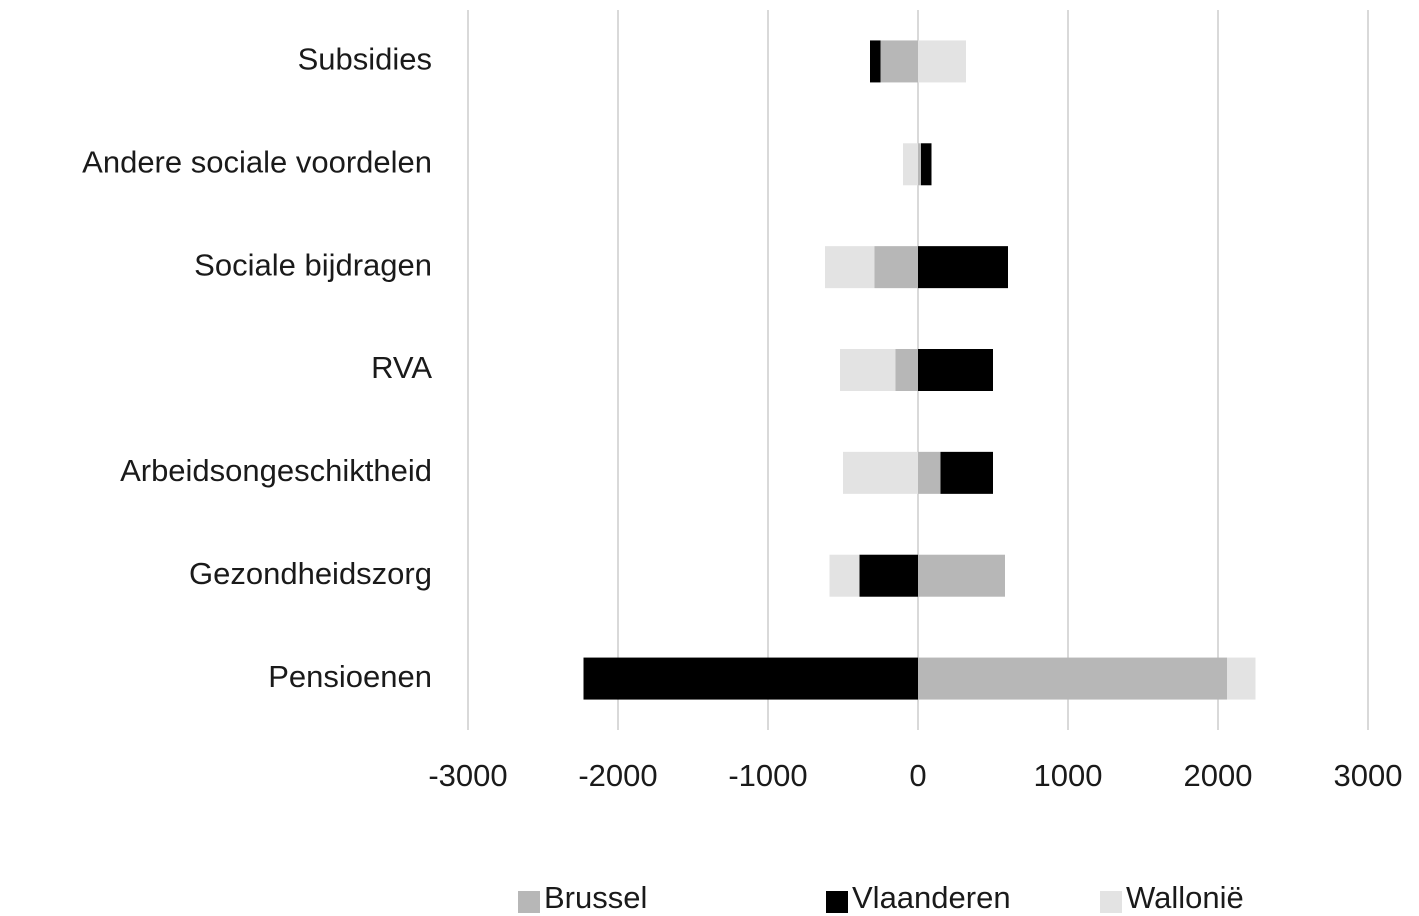  Describe the element at coordinates (276, 470) in the screenshot. I see `y-tick-label: Arbeidsongeschiktheid` at that location.